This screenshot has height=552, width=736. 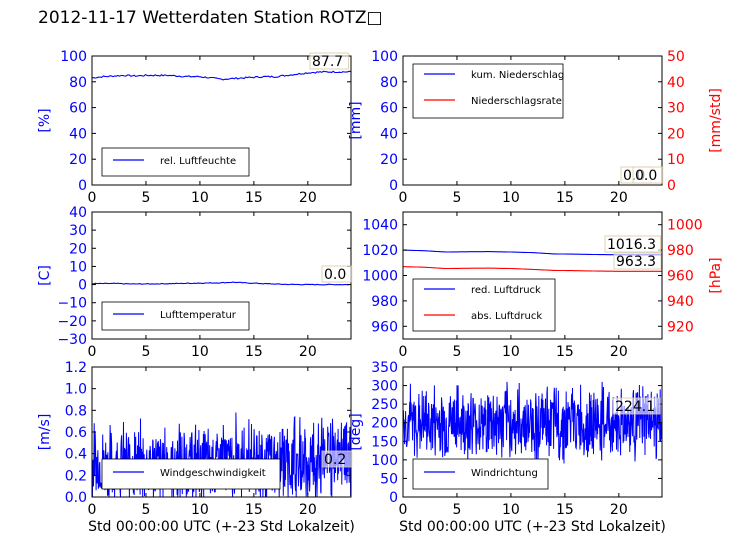 I want to click on y-tick-label: 30, so click(x=78, y=231).